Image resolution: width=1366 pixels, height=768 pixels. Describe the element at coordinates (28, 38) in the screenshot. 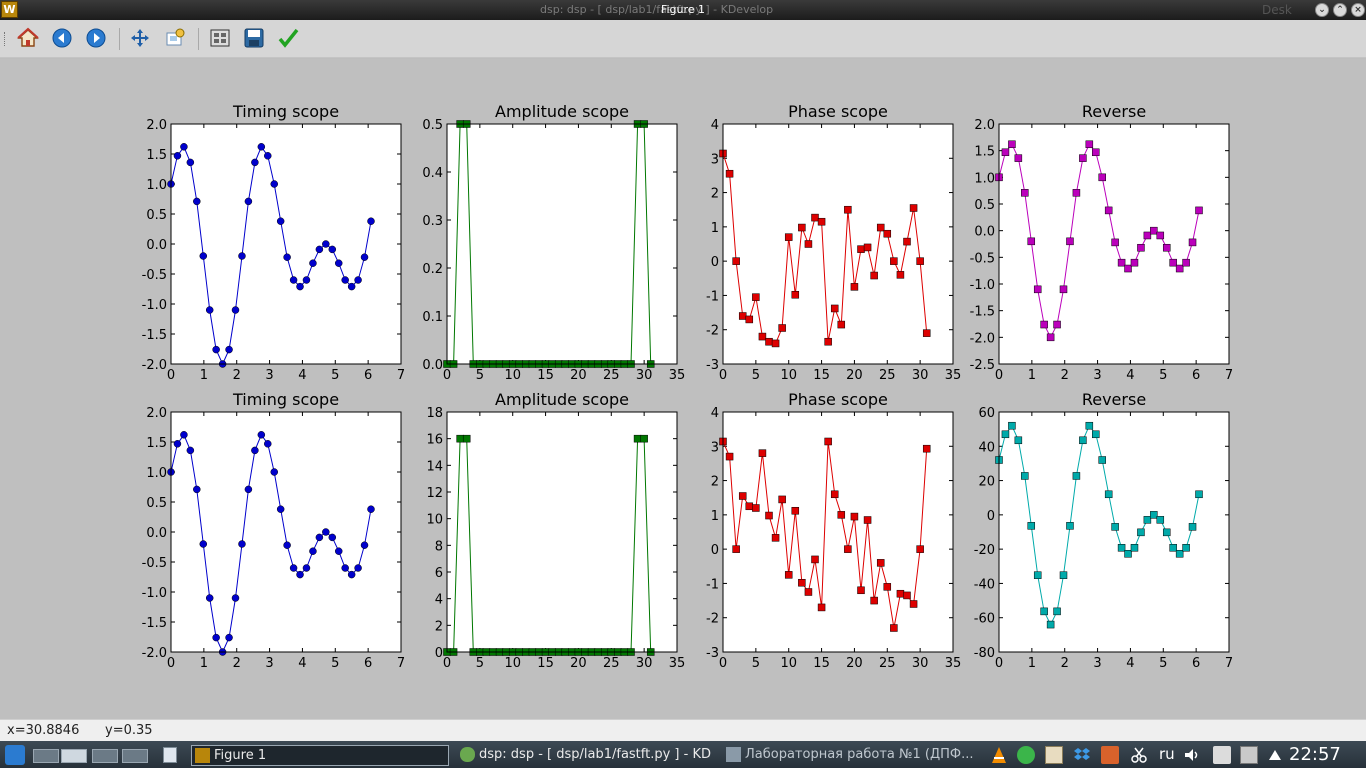

I see `home-icon` at that location.